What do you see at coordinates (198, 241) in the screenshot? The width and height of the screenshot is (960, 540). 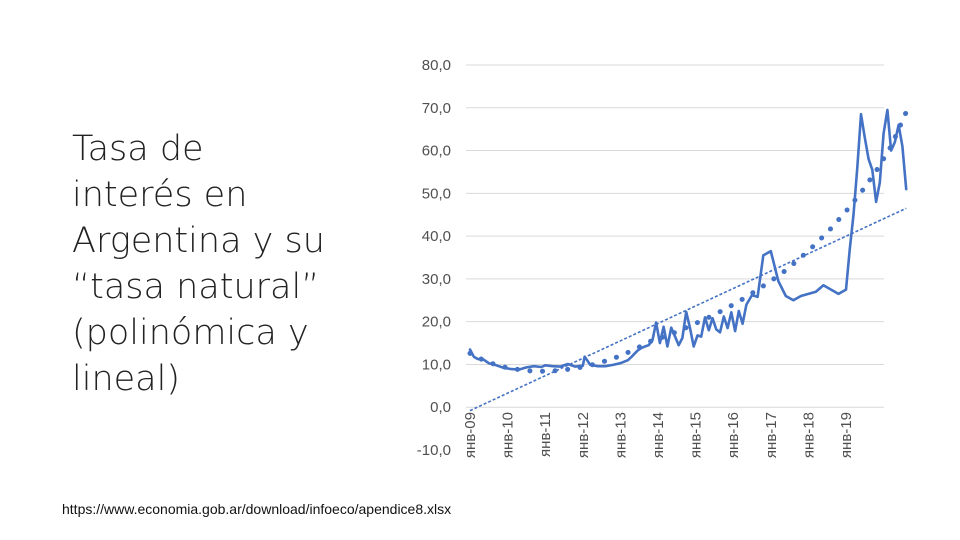 I see `title-line: Argentina y su` at bounding box center [198, 241].